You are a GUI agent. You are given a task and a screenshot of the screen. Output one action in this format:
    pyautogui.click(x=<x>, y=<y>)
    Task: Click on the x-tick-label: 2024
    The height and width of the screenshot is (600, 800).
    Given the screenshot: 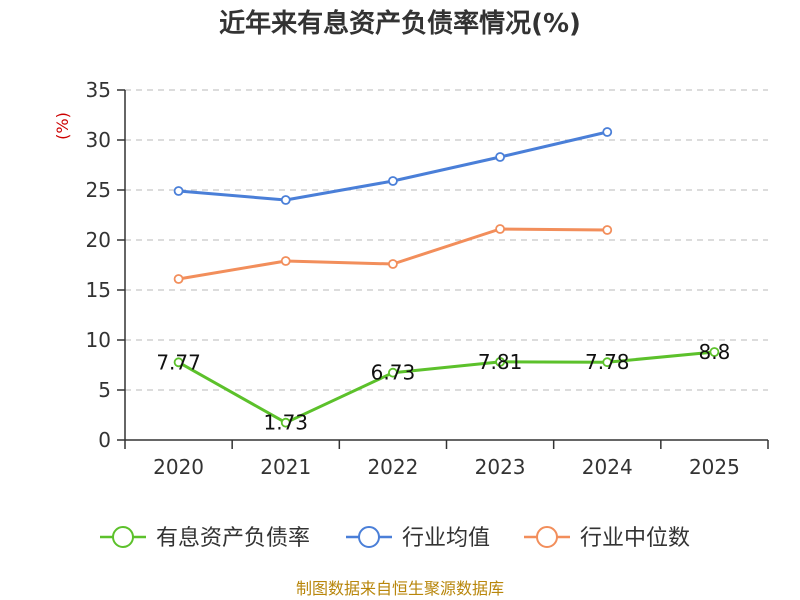 What is the action you would take?
    pyautogui.click(x=607, y=467)
    